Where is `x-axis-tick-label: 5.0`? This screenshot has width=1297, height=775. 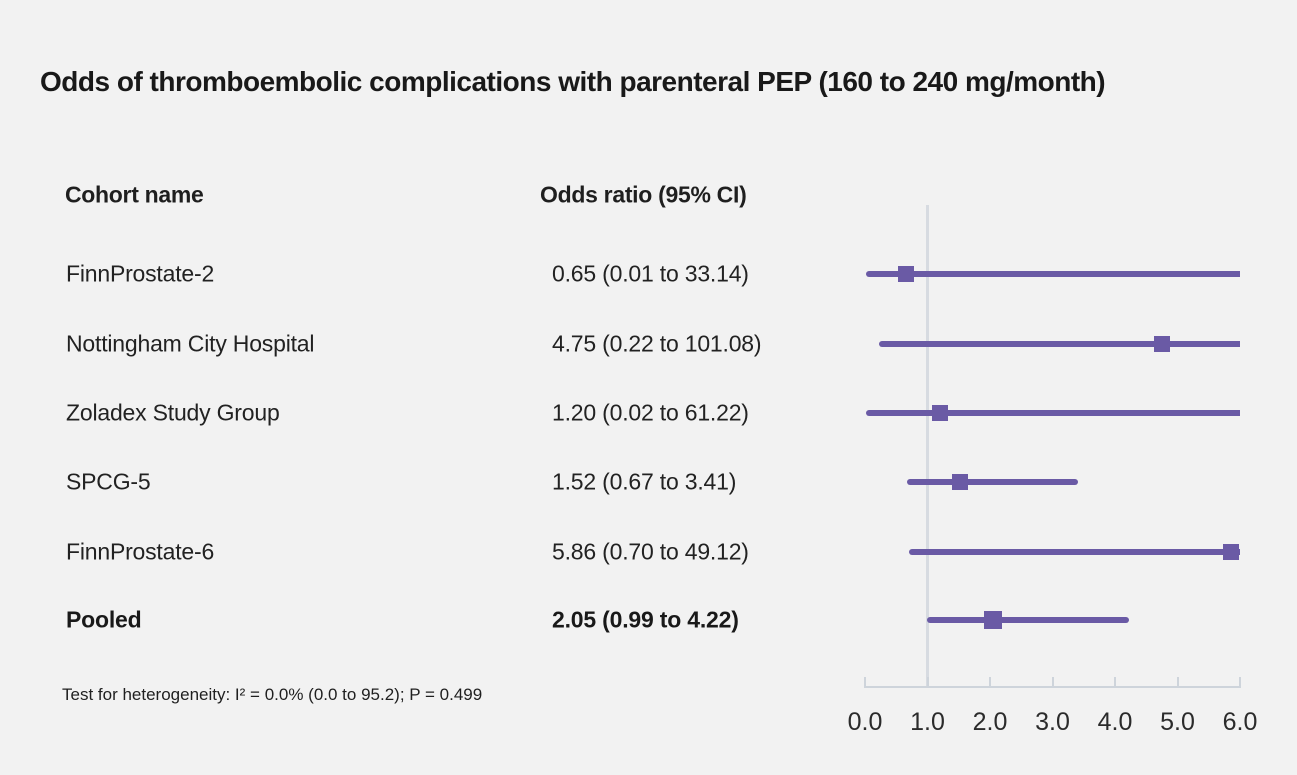 x-axis-tick-label: 5.0 is located at coordinates (1177, 722).